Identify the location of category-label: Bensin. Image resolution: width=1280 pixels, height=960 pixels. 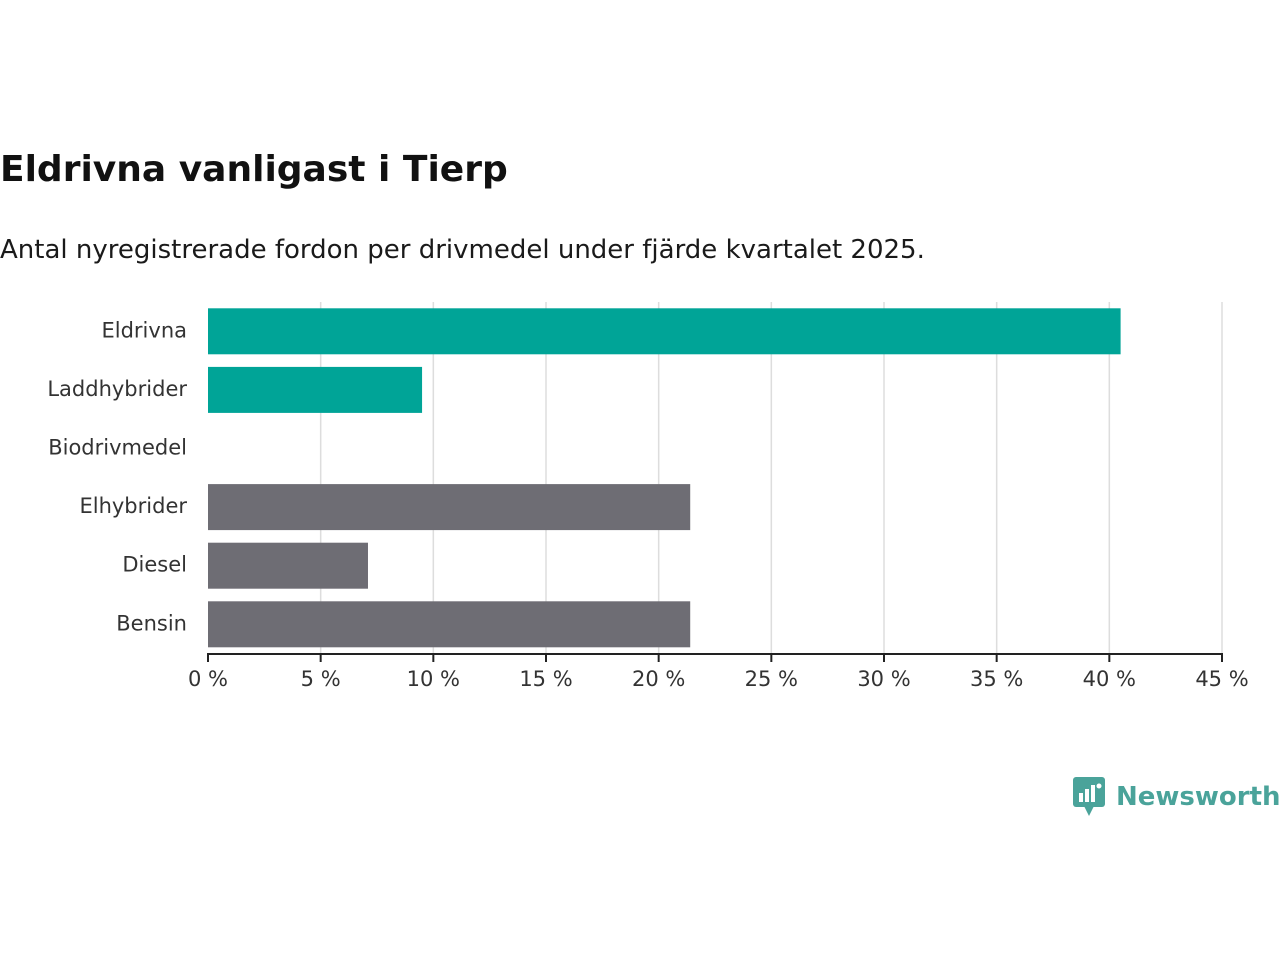
(151, 623).